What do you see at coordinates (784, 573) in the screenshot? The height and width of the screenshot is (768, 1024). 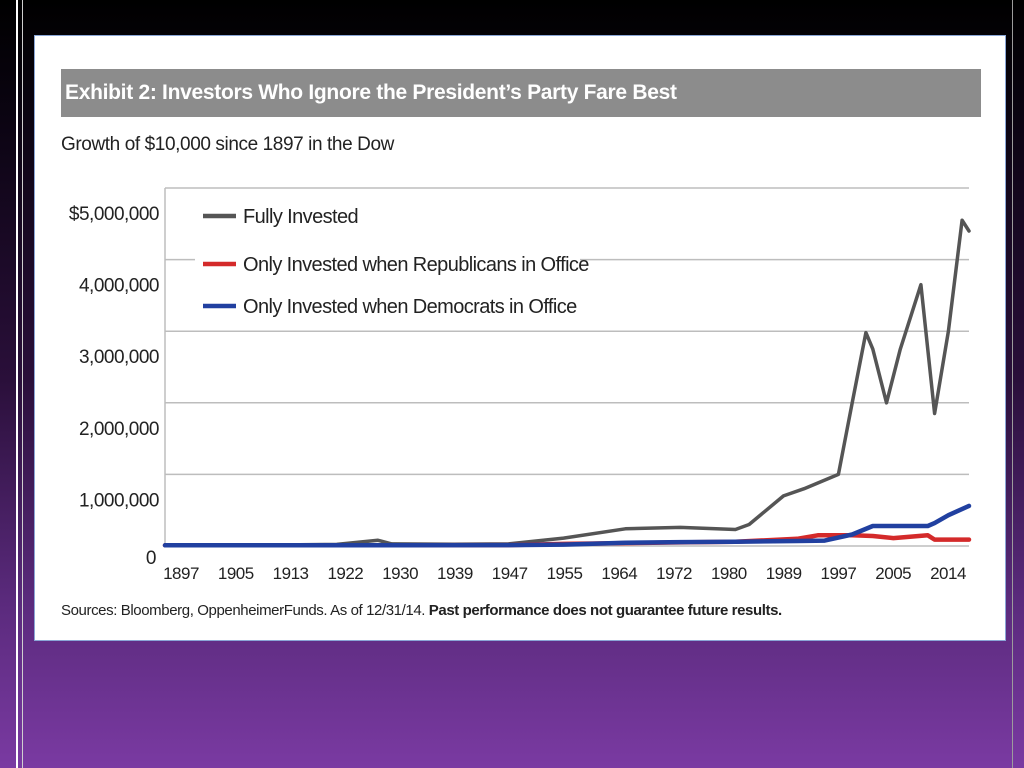 I see `x-tick-label: 1989` at bounding box center [784, 573].